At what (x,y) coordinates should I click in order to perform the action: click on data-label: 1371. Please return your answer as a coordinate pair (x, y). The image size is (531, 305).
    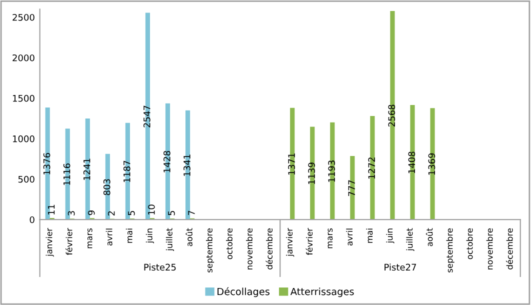
    Looking at the image, I should click on (291, 164).